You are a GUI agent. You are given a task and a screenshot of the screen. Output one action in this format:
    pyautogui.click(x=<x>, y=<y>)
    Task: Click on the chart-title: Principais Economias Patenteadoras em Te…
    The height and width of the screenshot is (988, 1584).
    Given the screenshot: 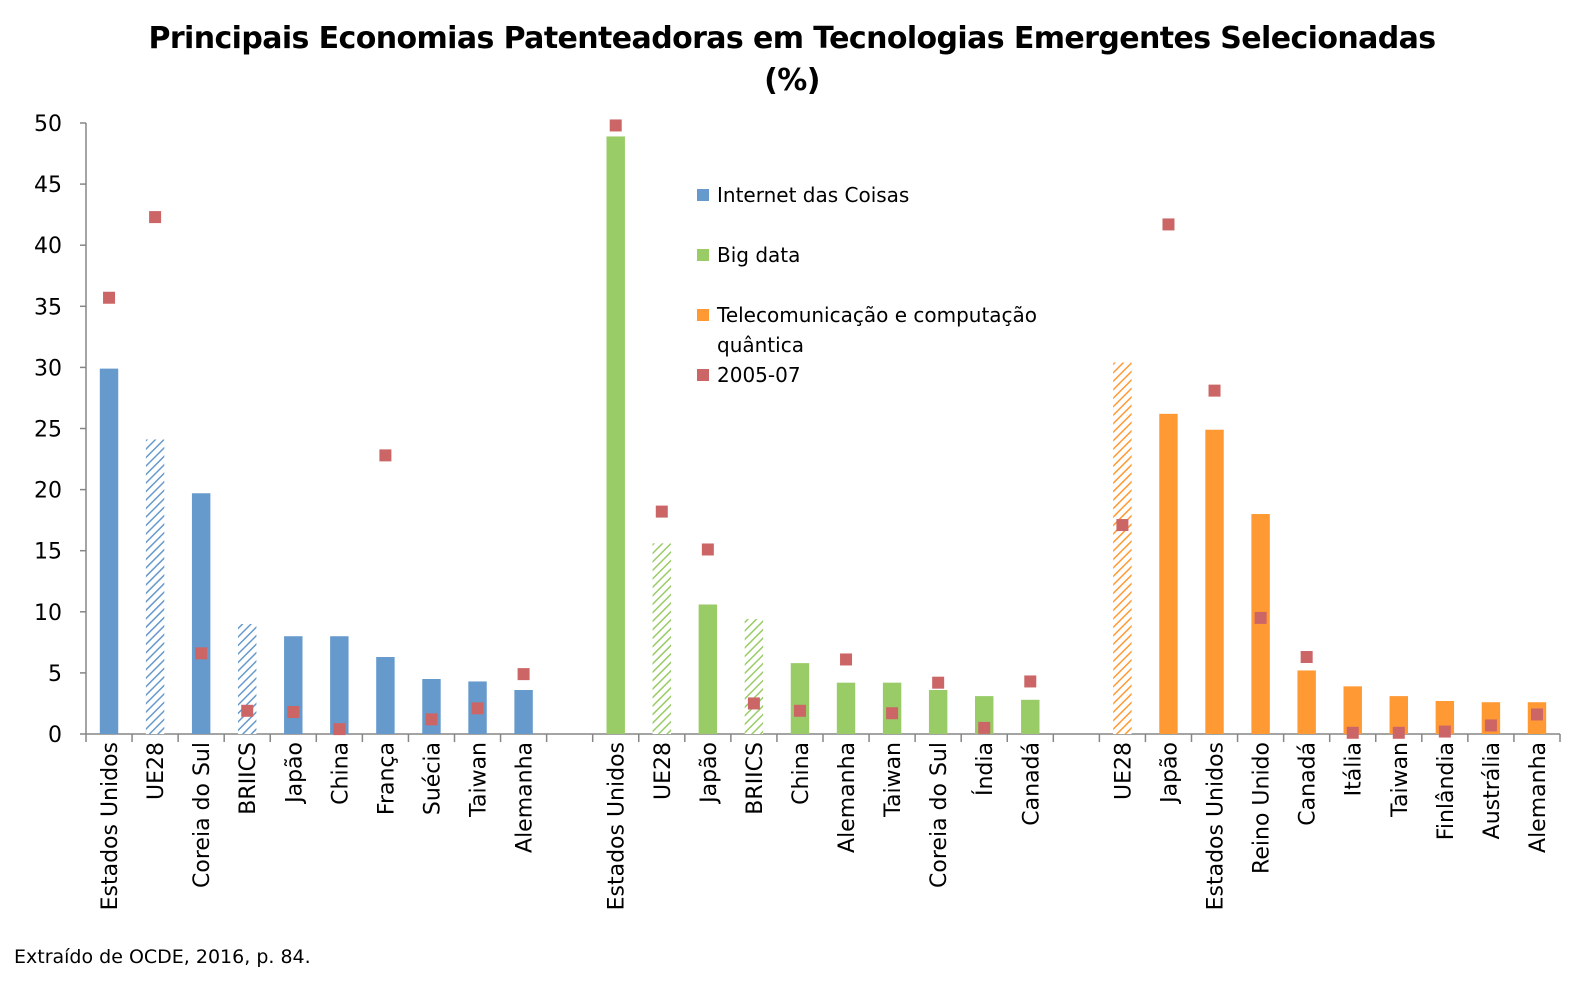 What is the action you would take?
    pyautogui.click(x=792, y=60)
    